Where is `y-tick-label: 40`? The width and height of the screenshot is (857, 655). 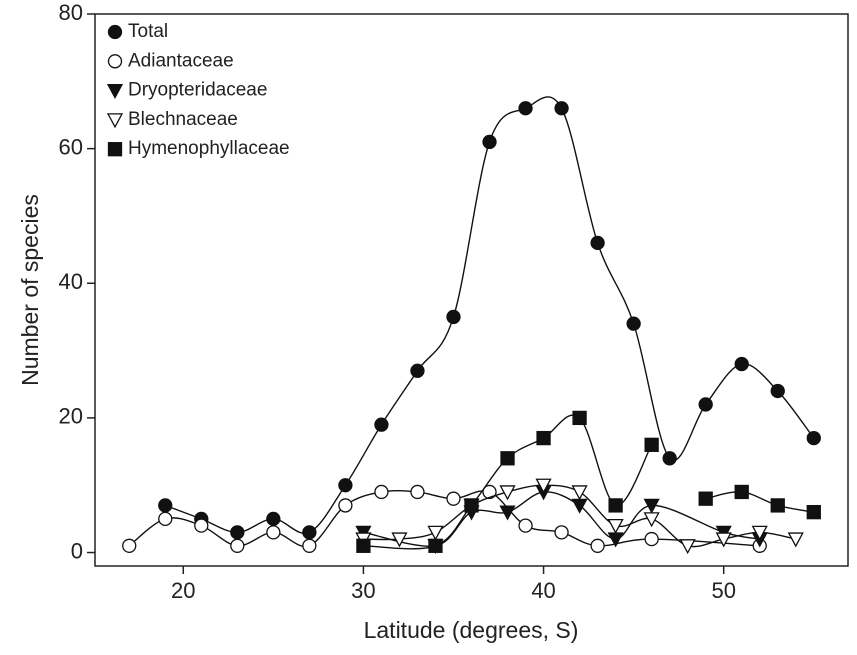
y-tick-label: 40 is located at coordinates (71, 281).